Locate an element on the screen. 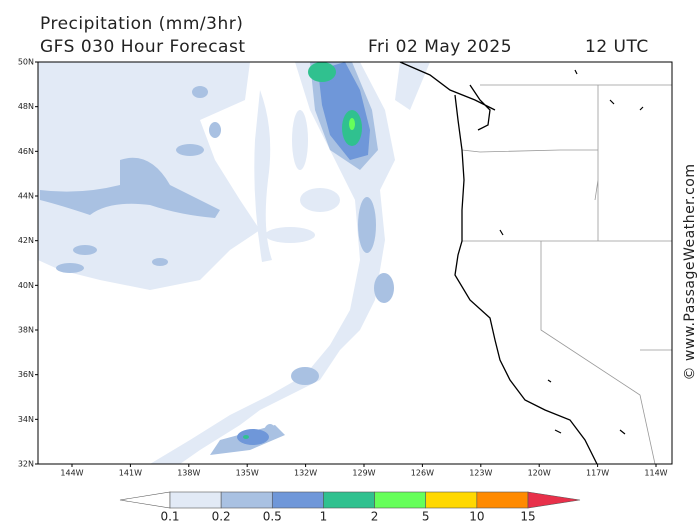  colorbar-low is located at coordinates (145, 500).